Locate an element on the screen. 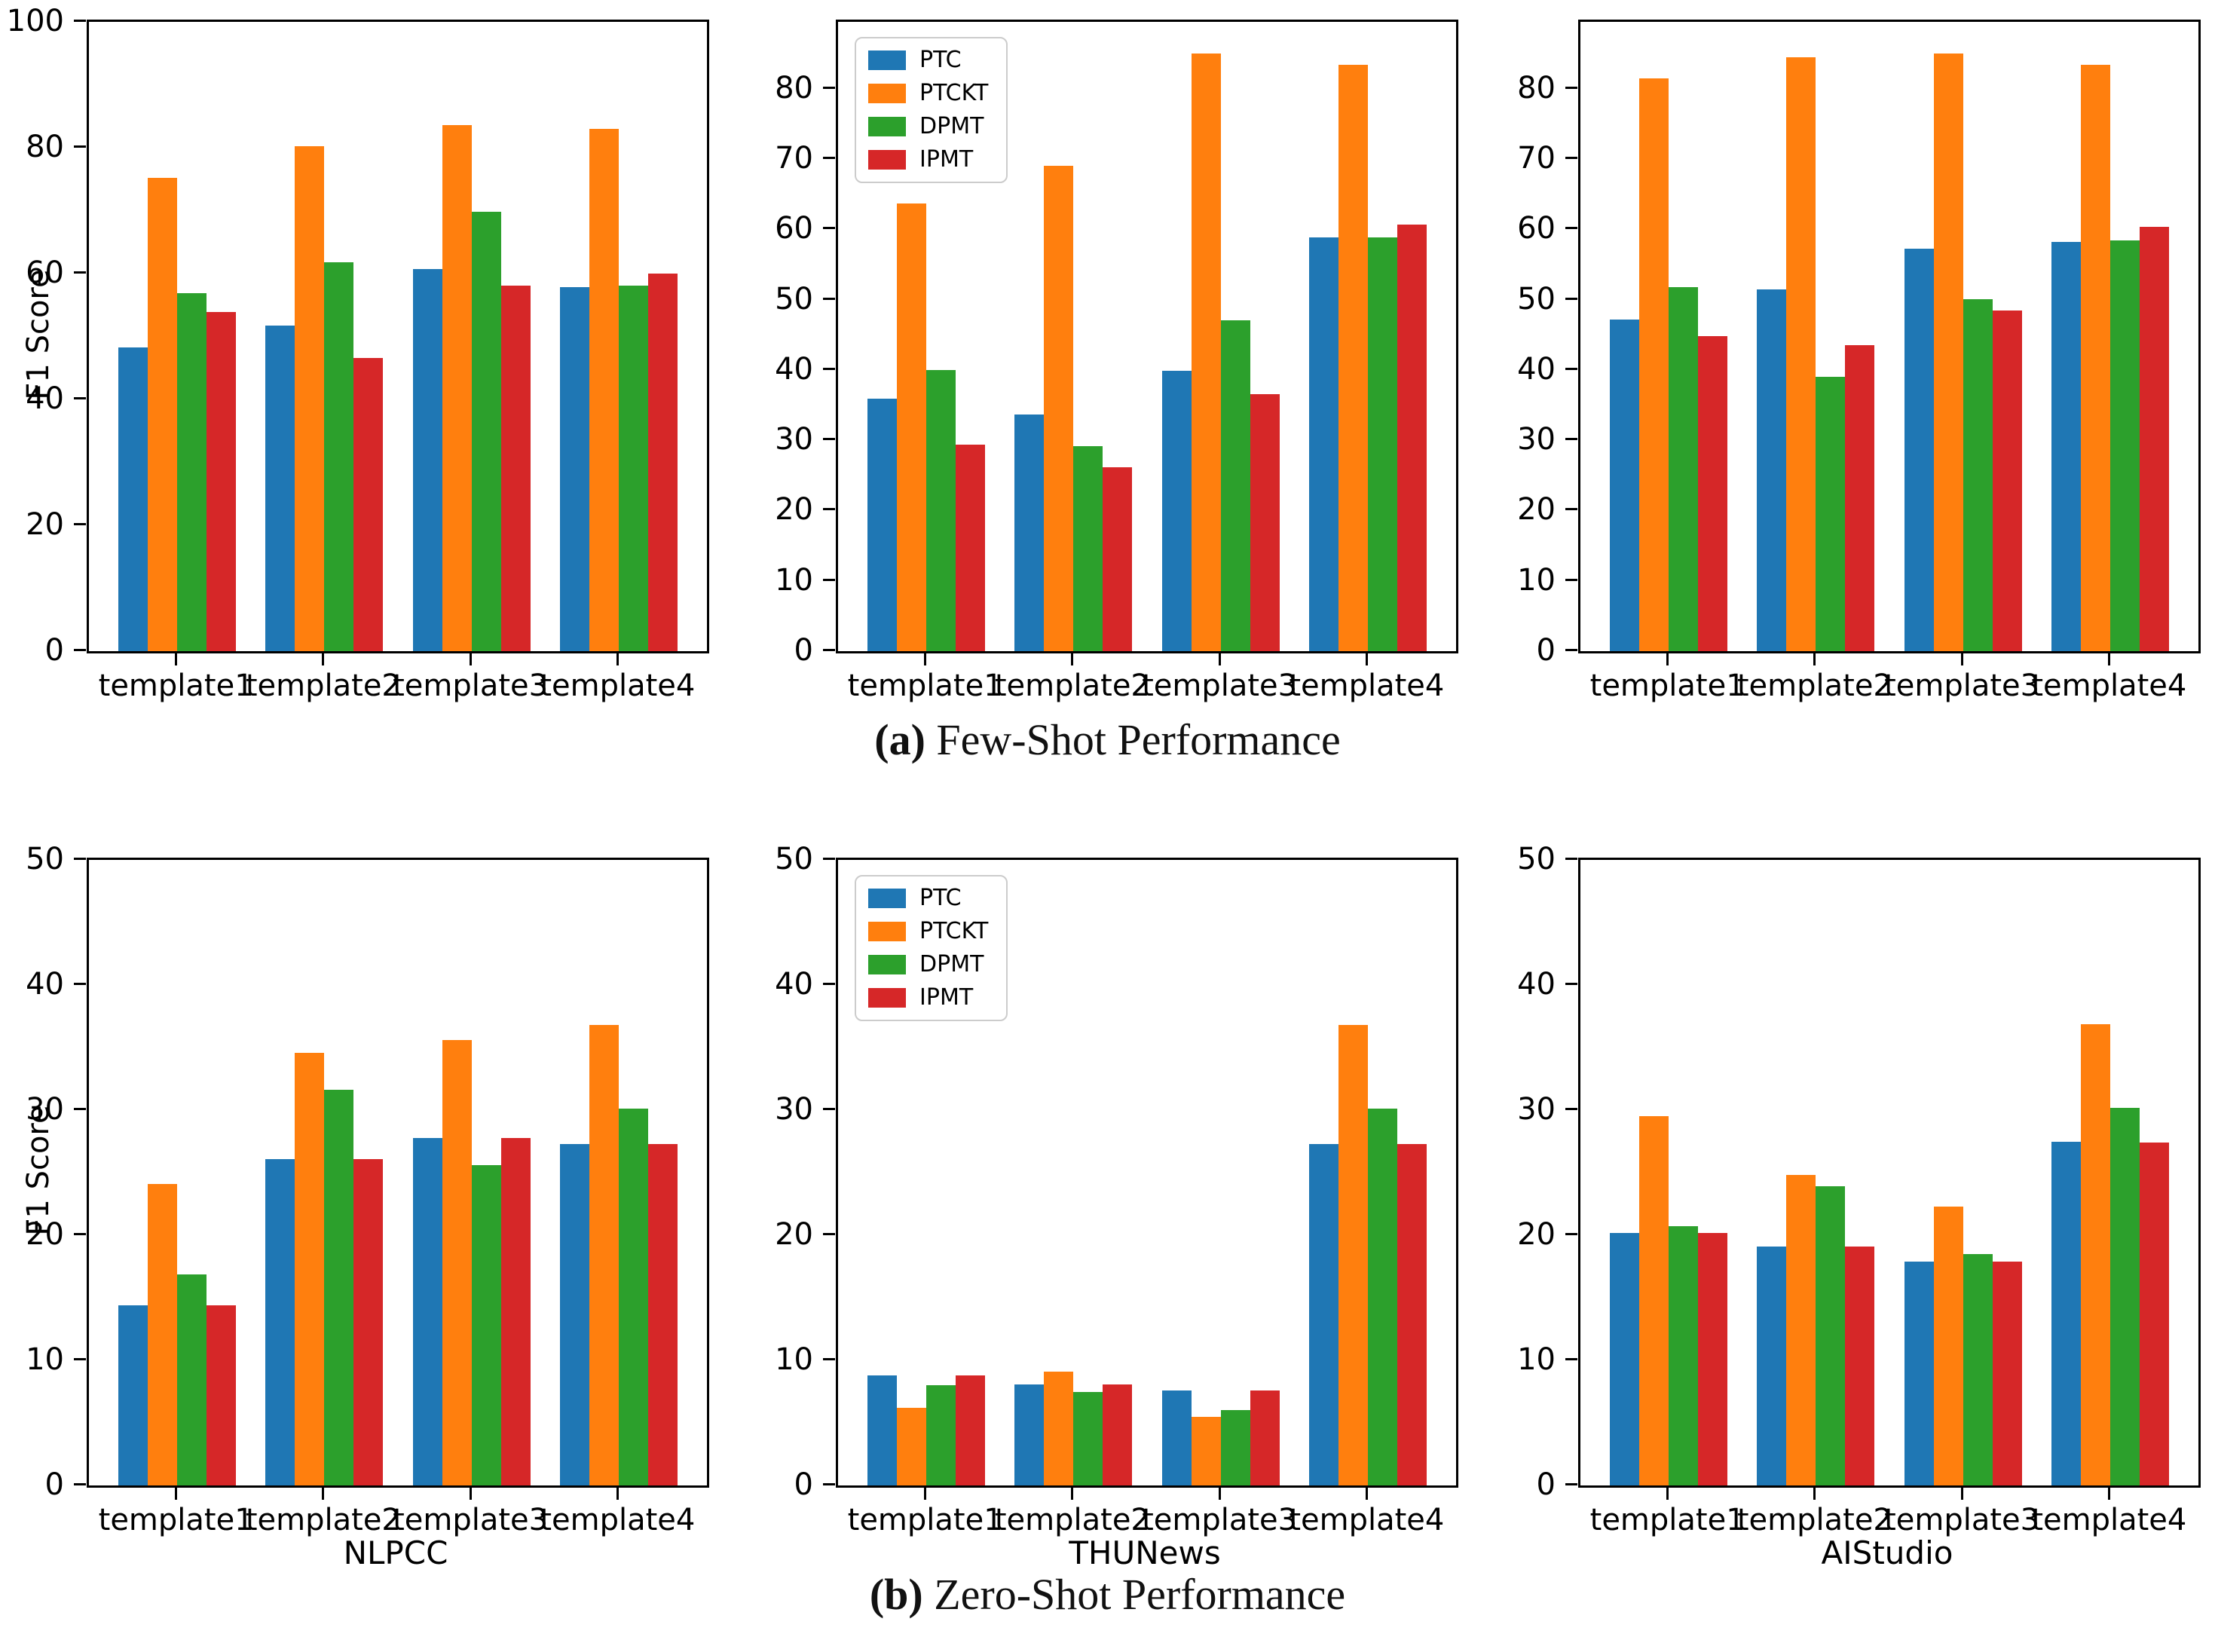  x-axis-title-thunews: THUNews is located at coordinates (1145, 1553).